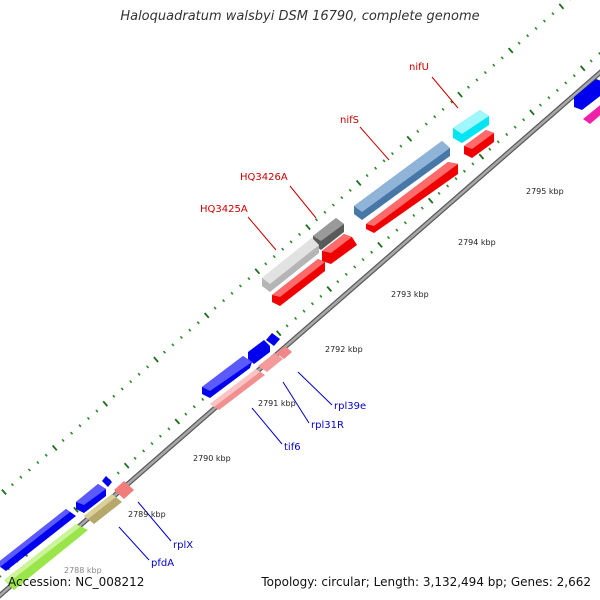 Image resolution: width=600 pixels, height=600 pixels. What do you see at coordinates (212, 458) in the screenshot?
I see `kbp-label-2790: 2790 kbp` at bounding box center [212, 458].